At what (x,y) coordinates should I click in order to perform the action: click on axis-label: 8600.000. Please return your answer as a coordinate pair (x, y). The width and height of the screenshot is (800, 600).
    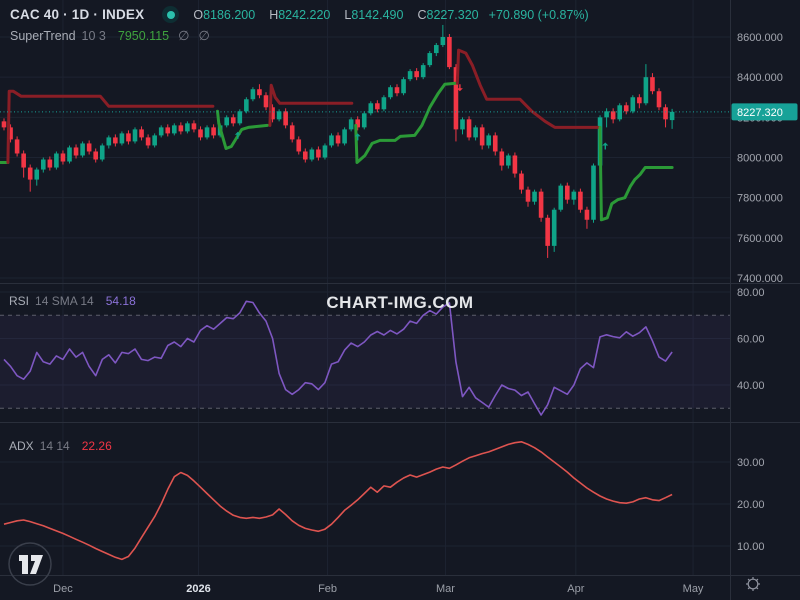
    Looking at the image, I should click on (760, 38).